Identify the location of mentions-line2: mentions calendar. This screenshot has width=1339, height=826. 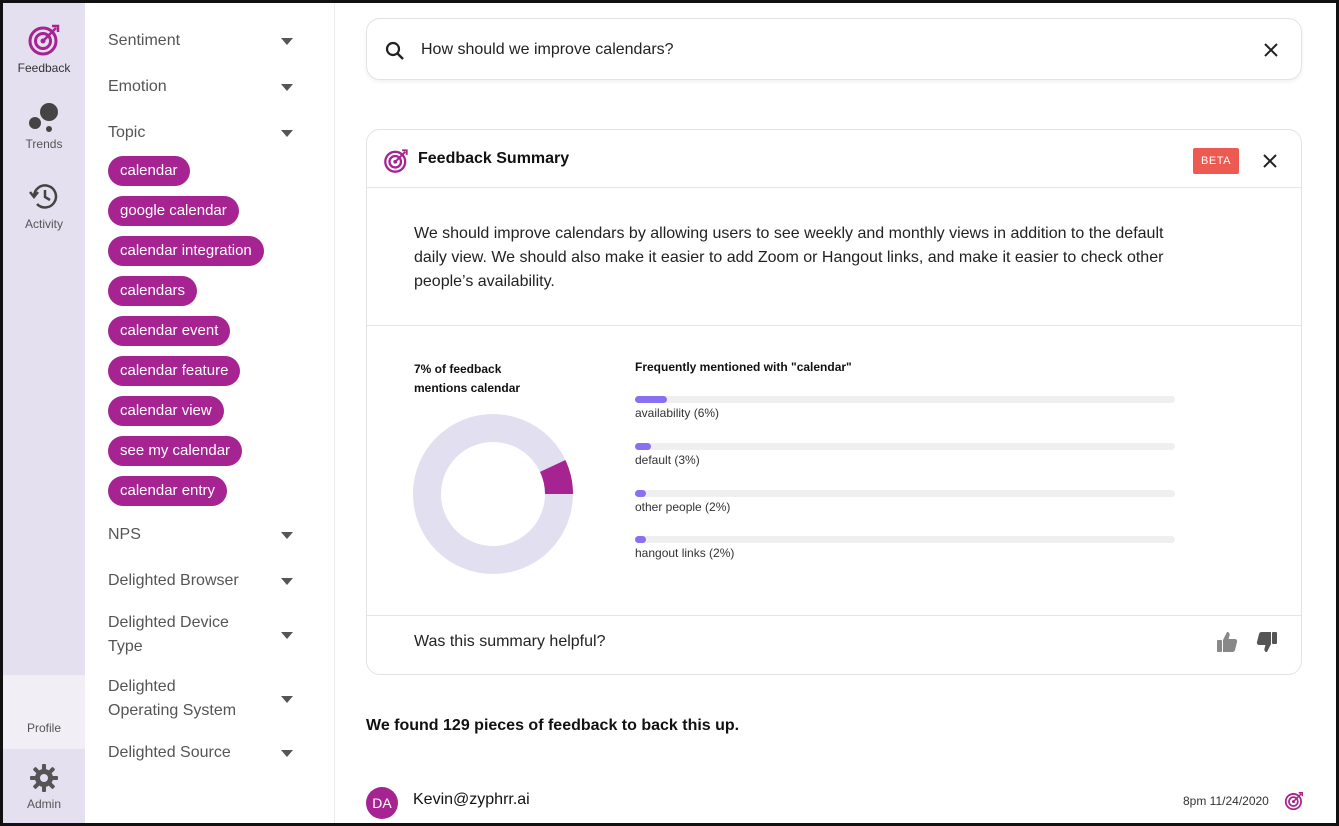
(467, 388).